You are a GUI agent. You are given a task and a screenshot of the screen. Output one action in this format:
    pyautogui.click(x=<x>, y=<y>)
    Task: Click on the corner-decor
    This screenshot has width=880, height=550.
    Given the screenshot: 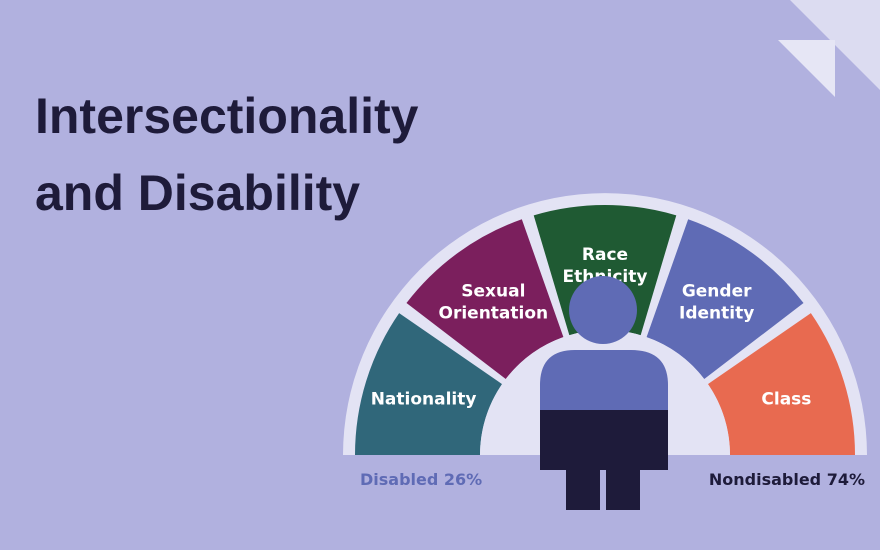 What is the action you would take?
    pyautogui.click(x=806, y=68)
    